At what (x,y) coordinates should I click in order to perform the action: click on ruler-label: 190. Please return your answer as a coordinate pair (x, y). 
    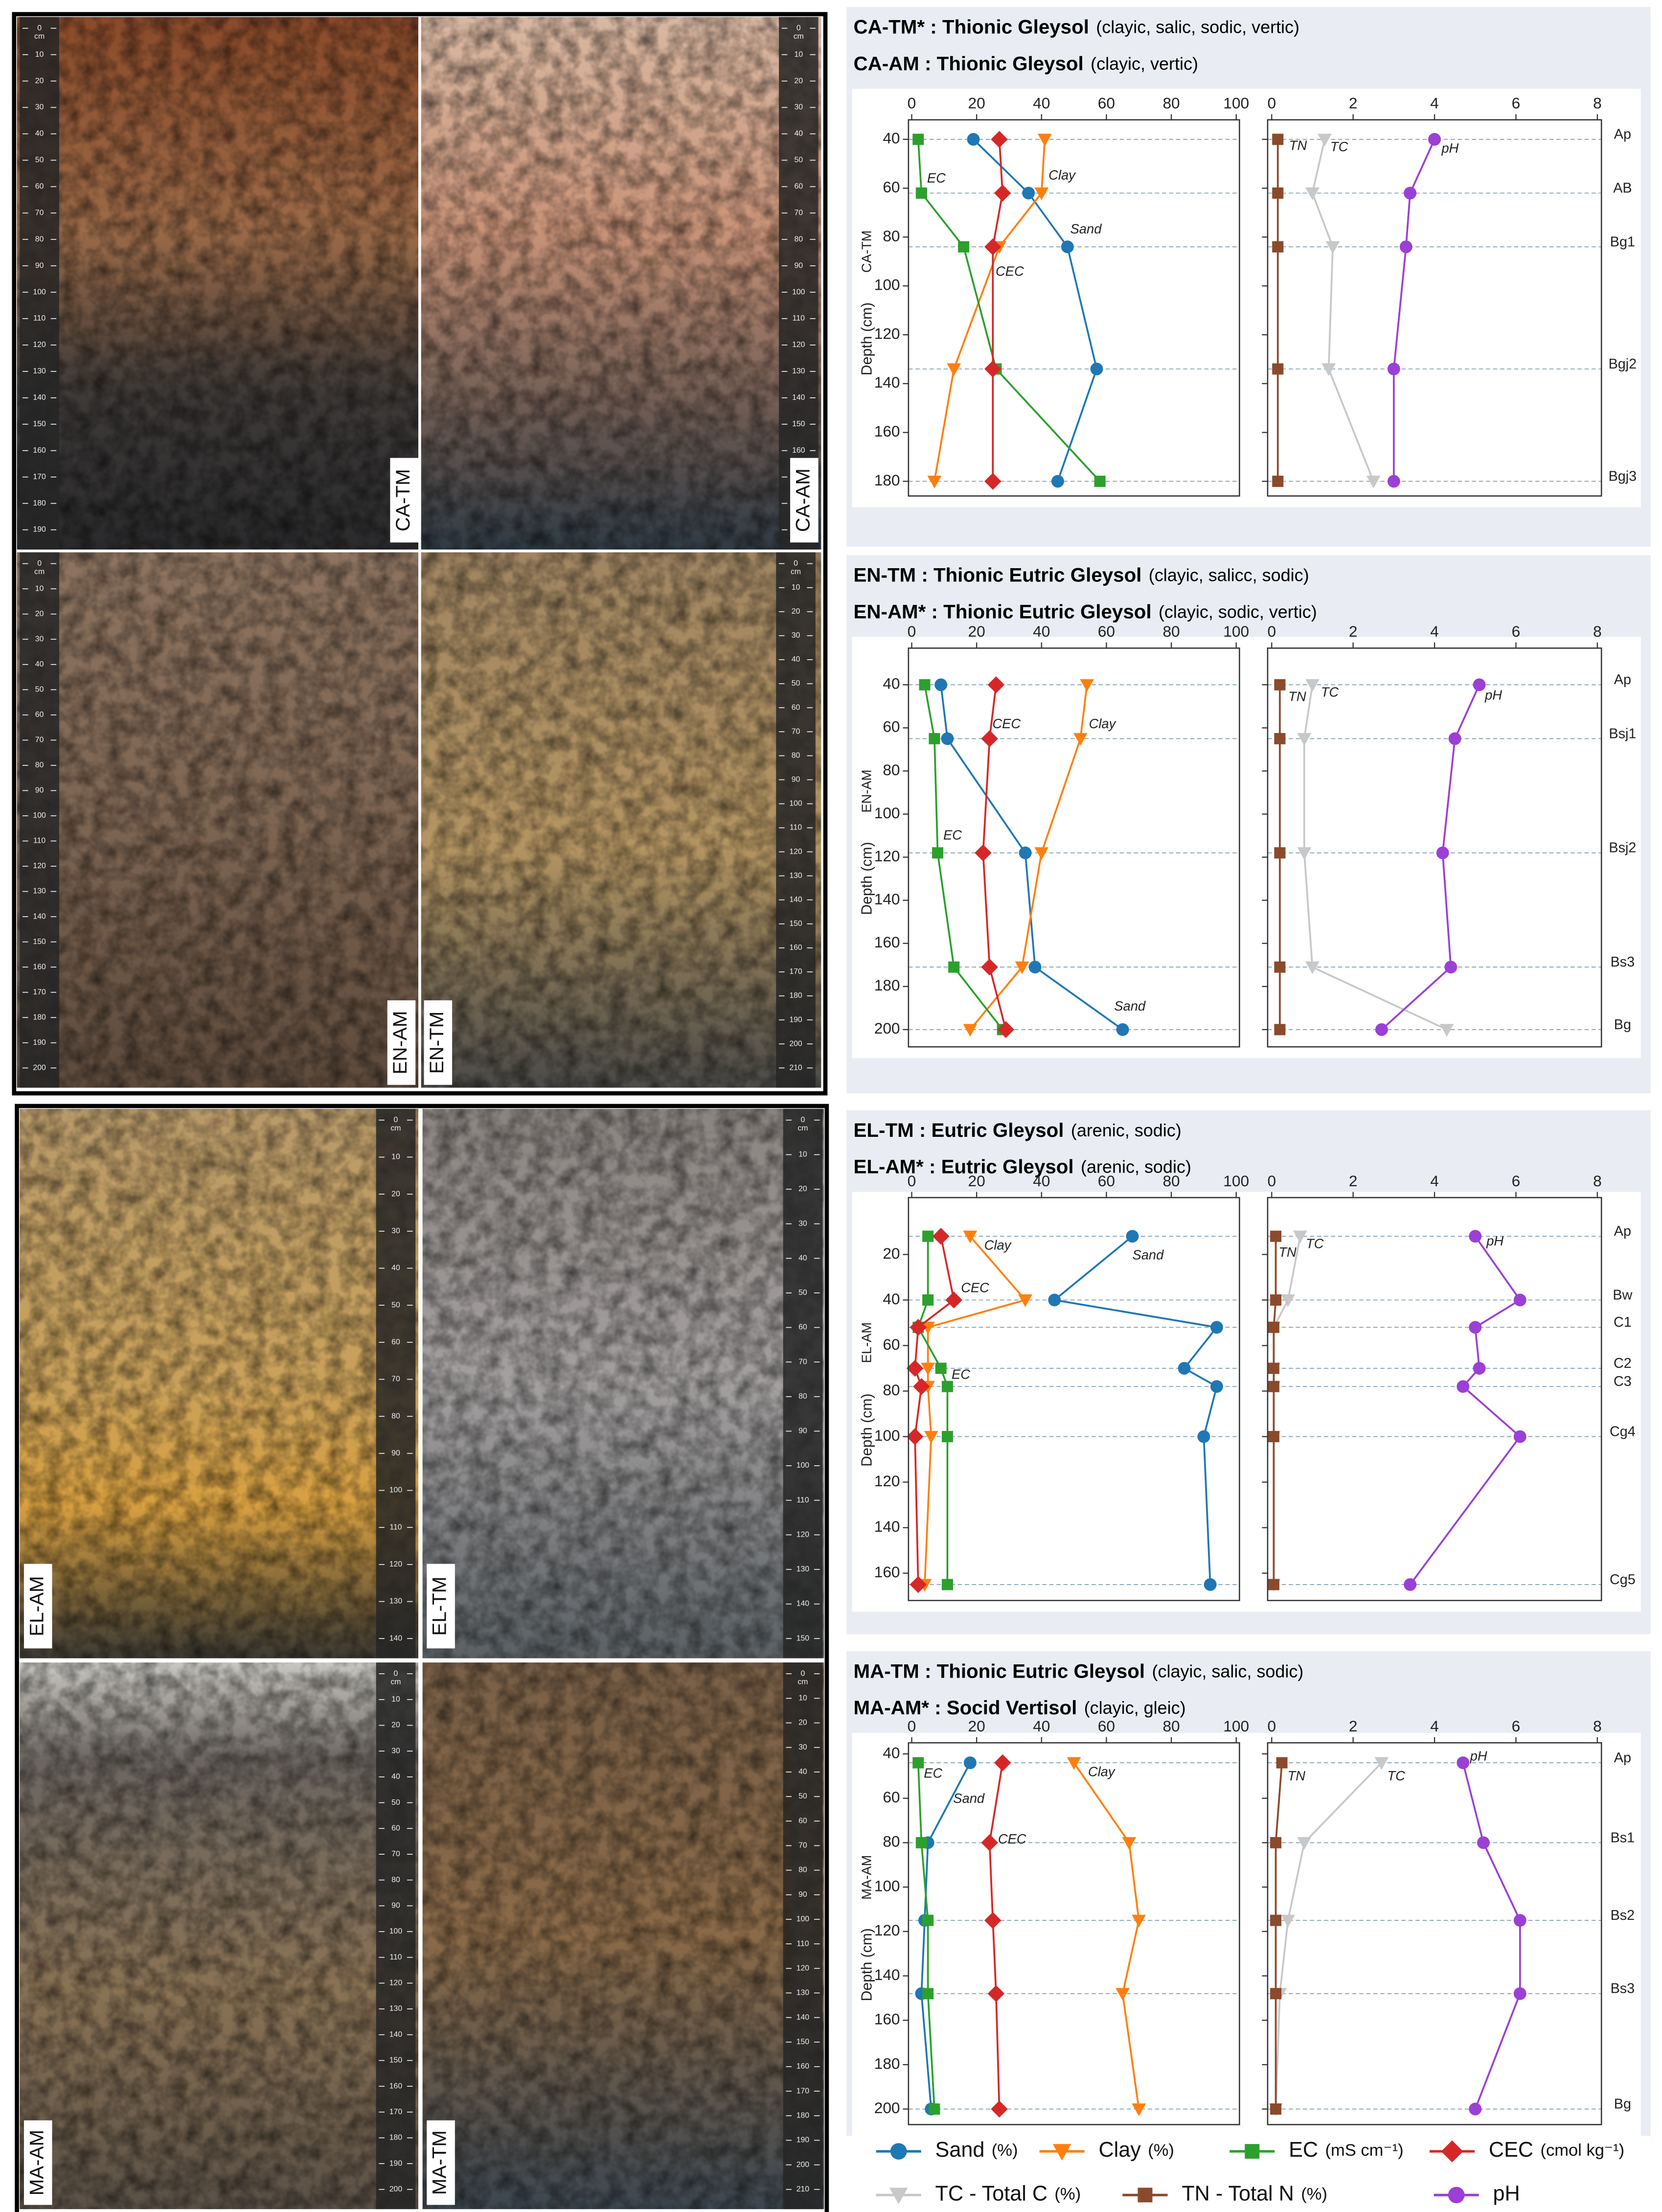
    Looking at the image, I should click on (795, 1019).